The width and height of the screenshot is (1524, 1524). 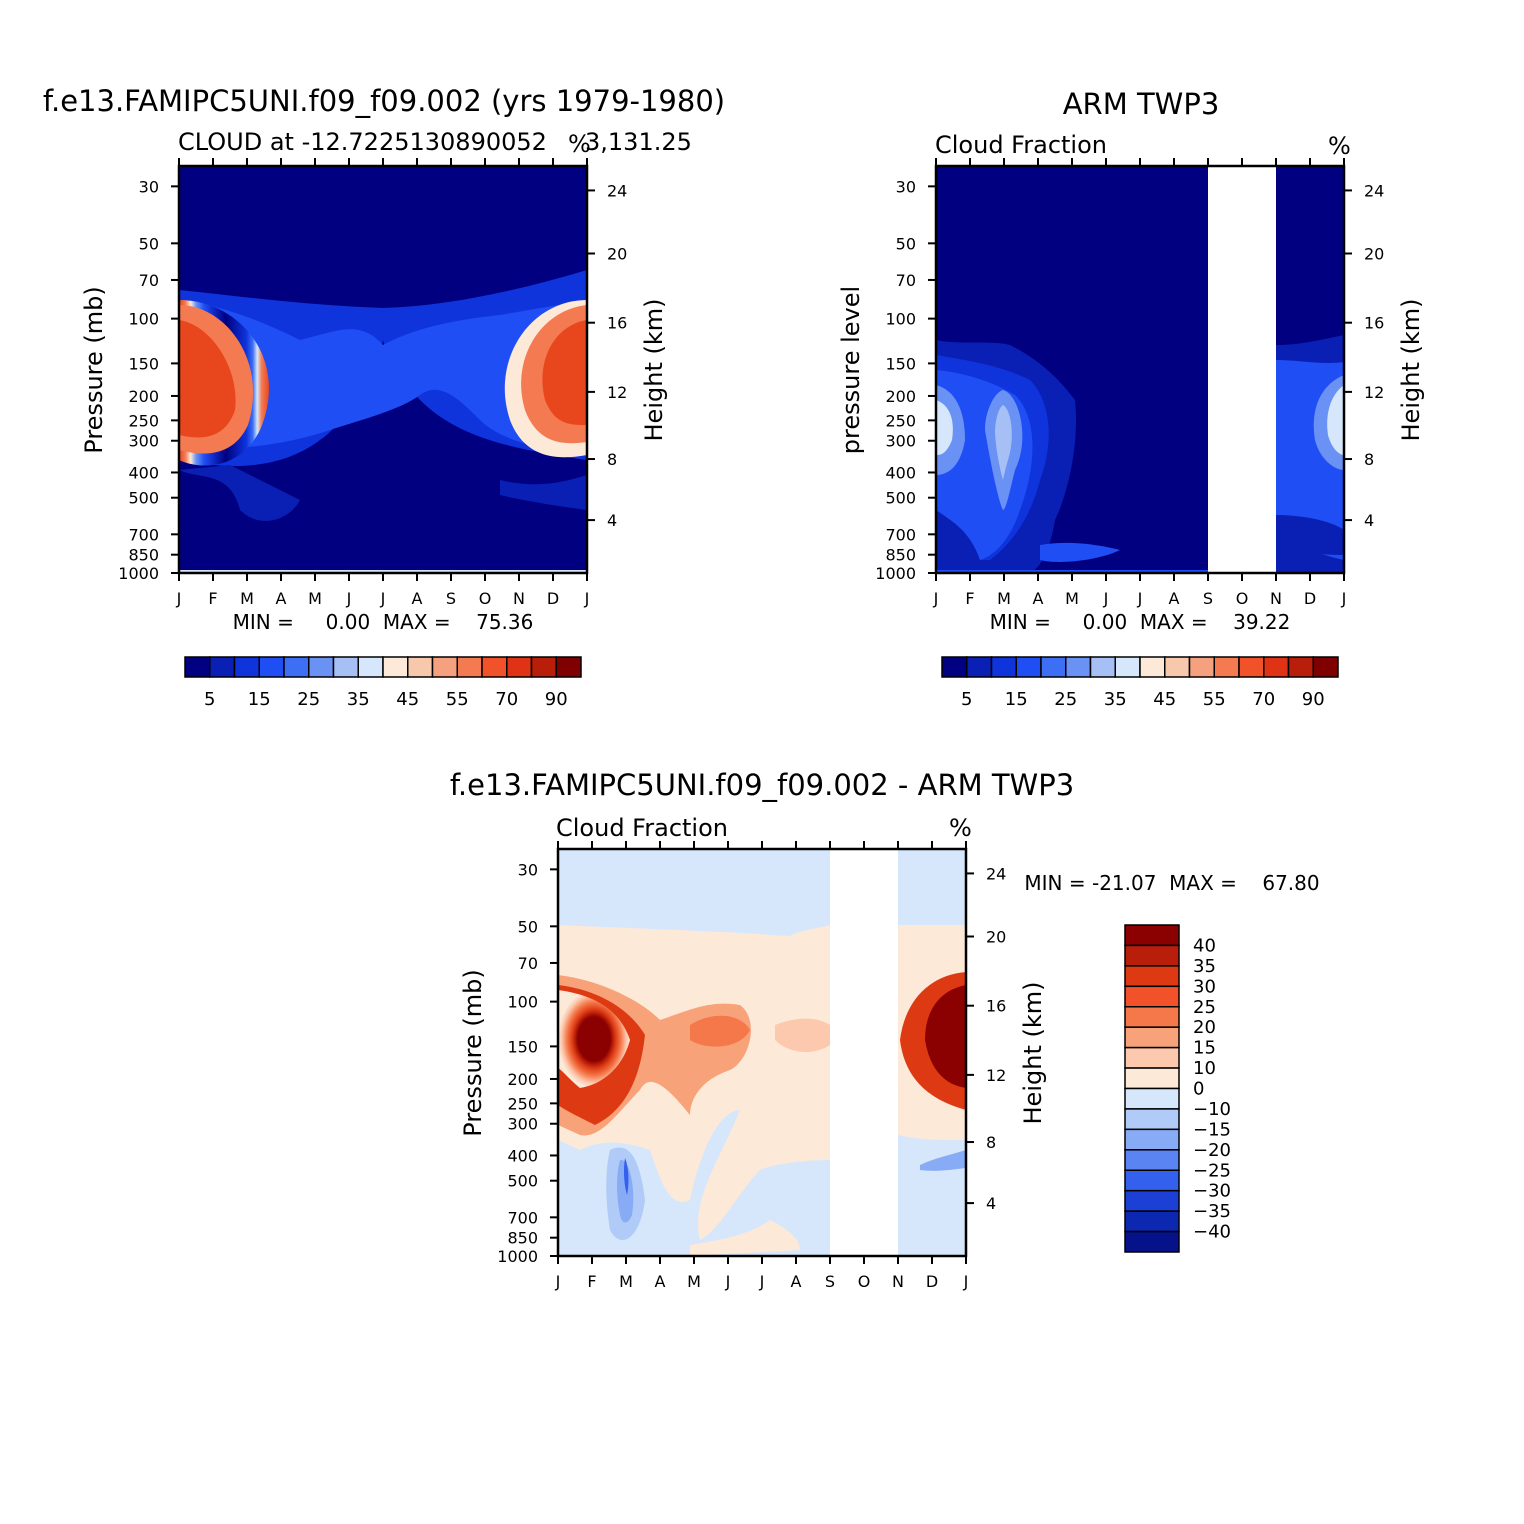 What do you see at coordinates (944, 427) in the screenshot?
I see `obs-field-jan-core` at bounding box center [944, 427].